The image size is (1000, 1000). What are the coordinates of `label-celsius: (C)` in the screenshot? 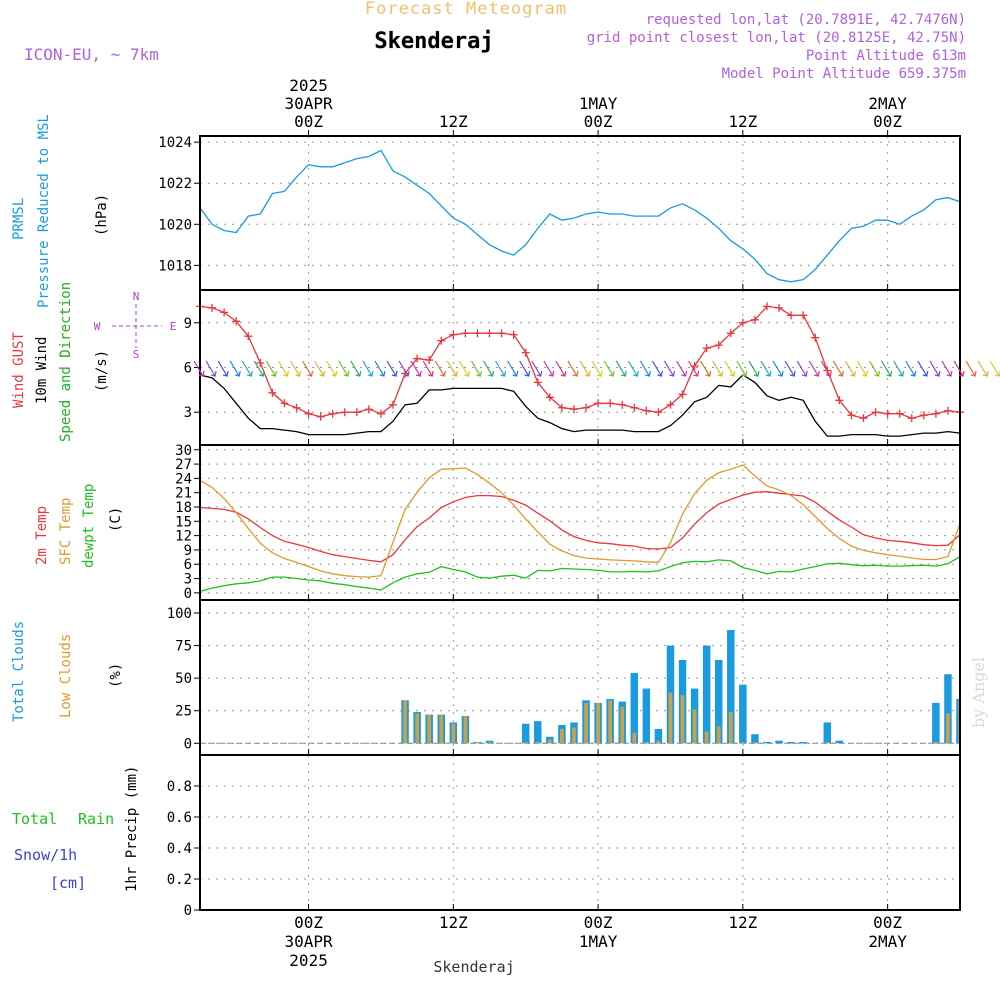 It's located at (116, 519).